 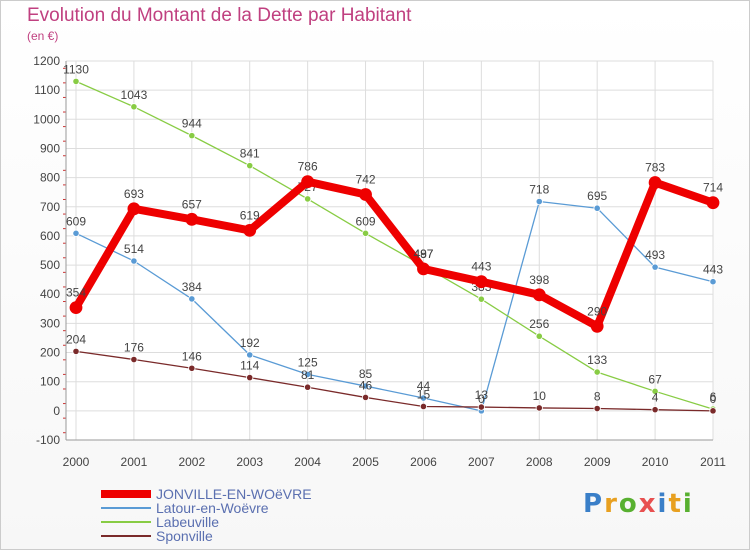 What do you see at coordinates (655, 168) in the screenshot?
I see `data-label: 783` at bounding box center [655, 168].